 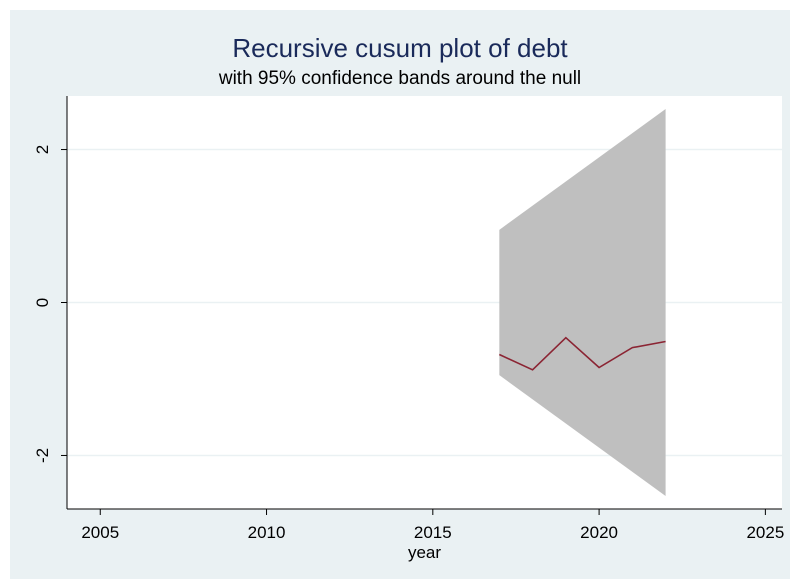 What do you see at coordinates (582, 353) in the screenshot?
I see `cusum-line` at bounding box center [582, 353].